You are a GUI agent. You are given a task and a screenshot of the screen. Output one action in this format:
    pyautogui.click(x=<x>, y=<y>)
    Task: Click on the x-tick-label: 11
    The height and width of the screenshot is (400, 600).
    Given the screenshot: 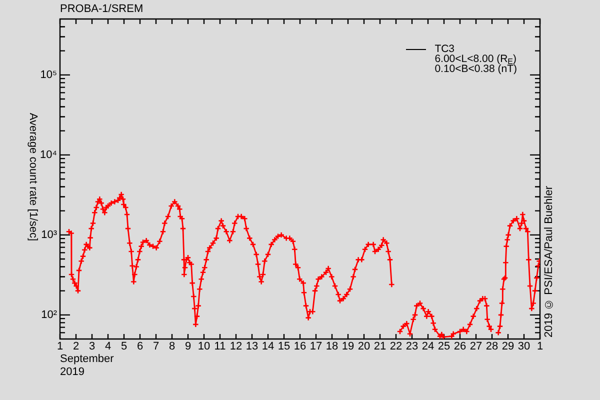 What is the action you would take?
    pyautogui.click(x=220, y=346)
    